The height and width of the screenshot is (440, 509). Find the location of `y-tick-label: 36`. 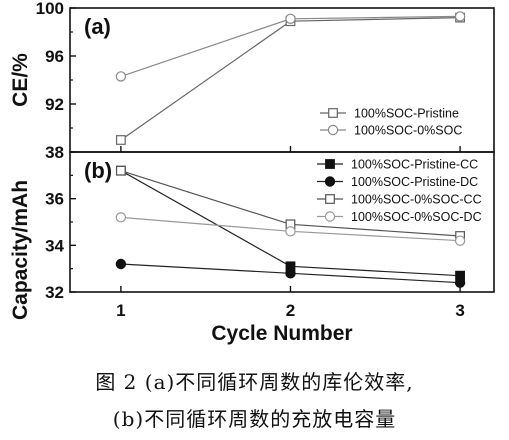

y-tick-label: 36 is located at coordinates (54, 199).